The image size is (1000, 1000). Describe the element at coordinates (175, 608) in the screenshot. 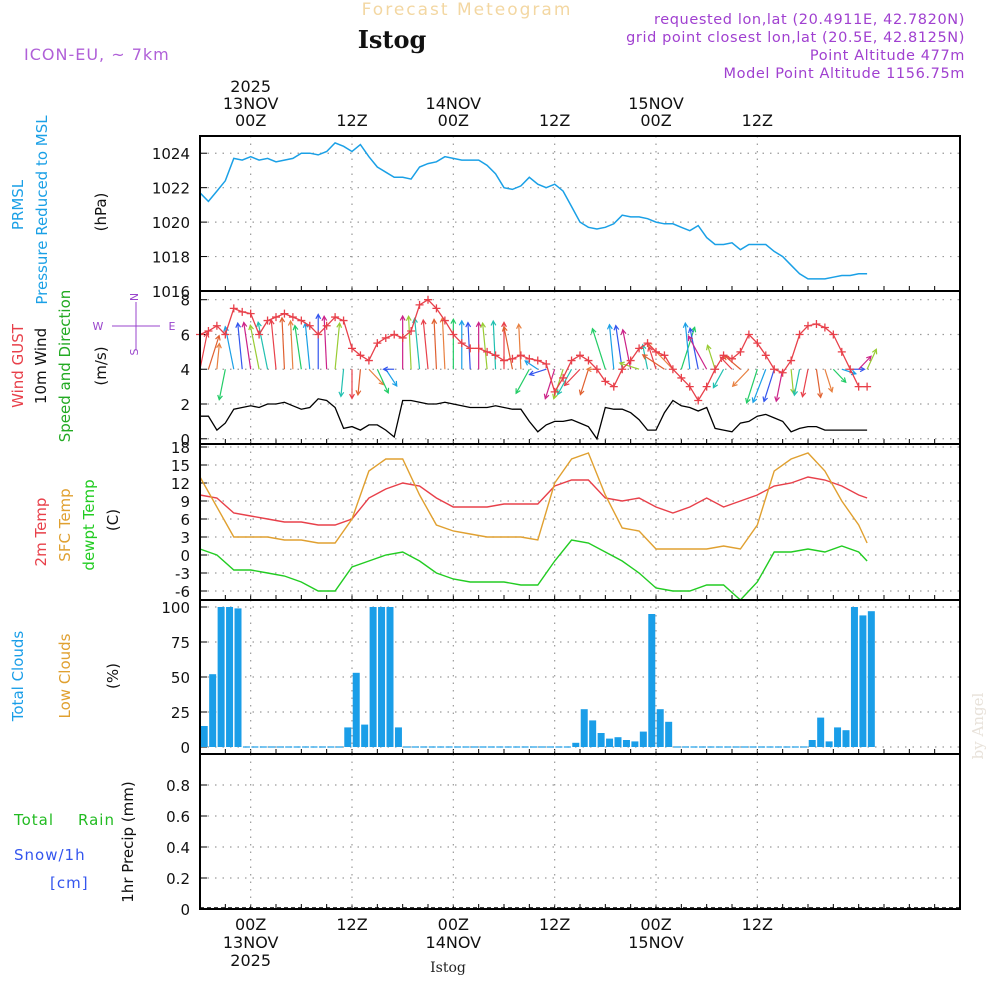

I see `y-tick-label: 100` at that location.